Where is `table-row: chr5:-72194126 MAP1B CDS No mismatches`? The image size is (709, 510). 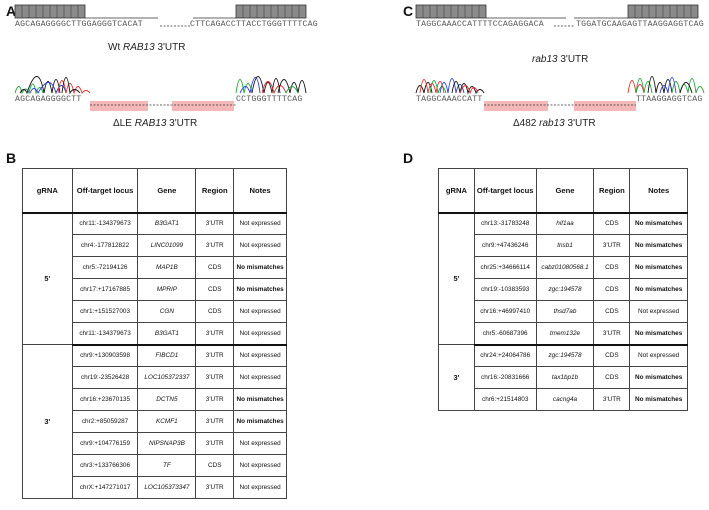 table-row: chr5:-72194126 MAP1B CDS No mismatches is located at coordinates (155, 267).